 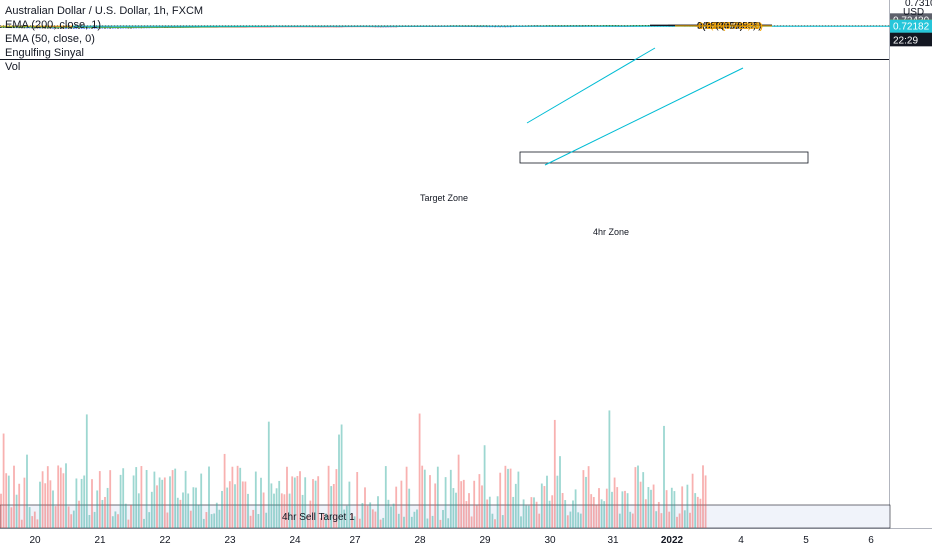 I want to click on legend-engulfing: Engulfing Sinyal, so click(x=44, y=53).